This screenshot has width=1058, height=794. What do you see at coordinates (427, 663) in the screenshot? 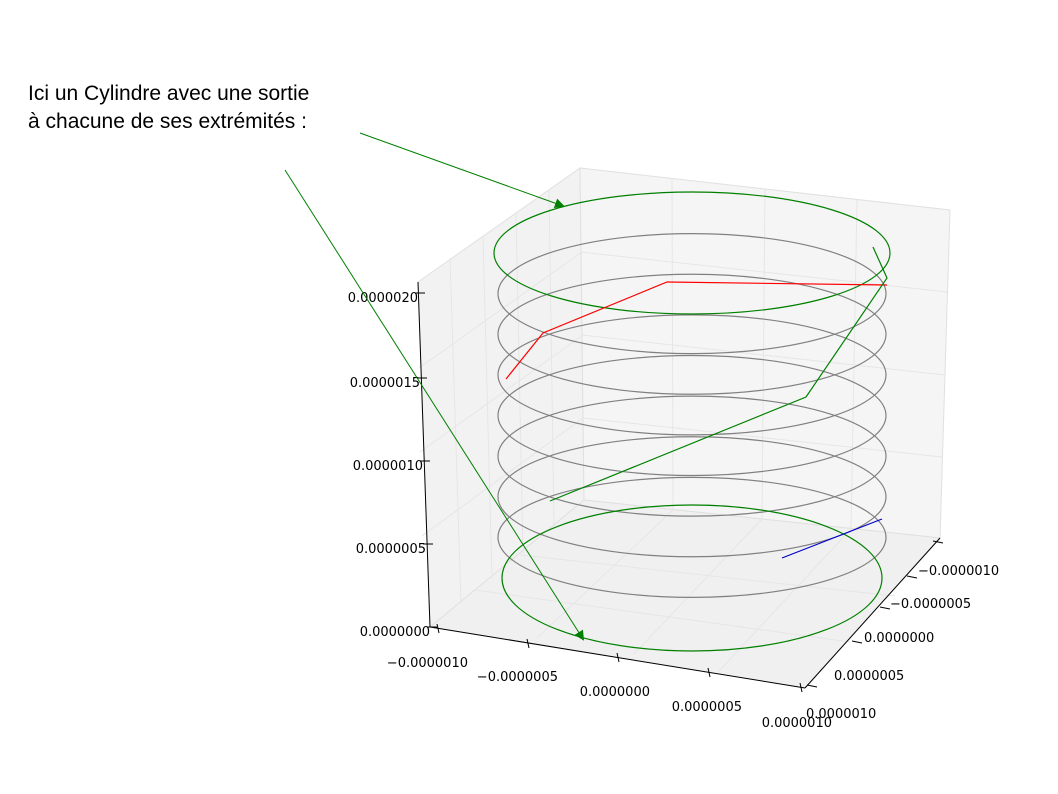
I see `x-tick-label: −0.0000010` at bounding box center [427, 663].